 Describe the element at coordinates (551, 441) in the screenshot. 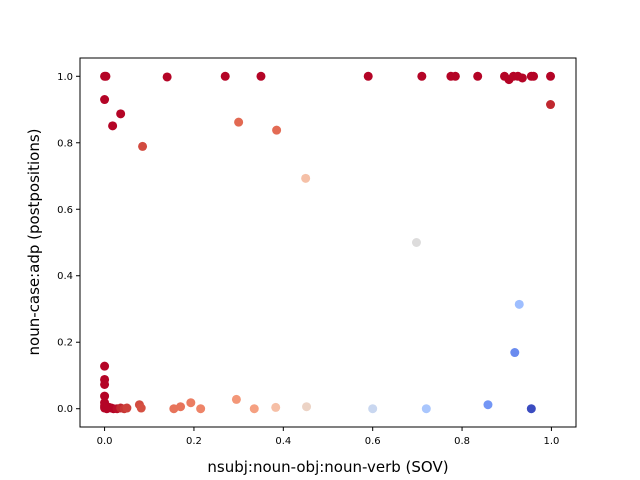

I see `x-tick-label-5: 1.0` at that location.